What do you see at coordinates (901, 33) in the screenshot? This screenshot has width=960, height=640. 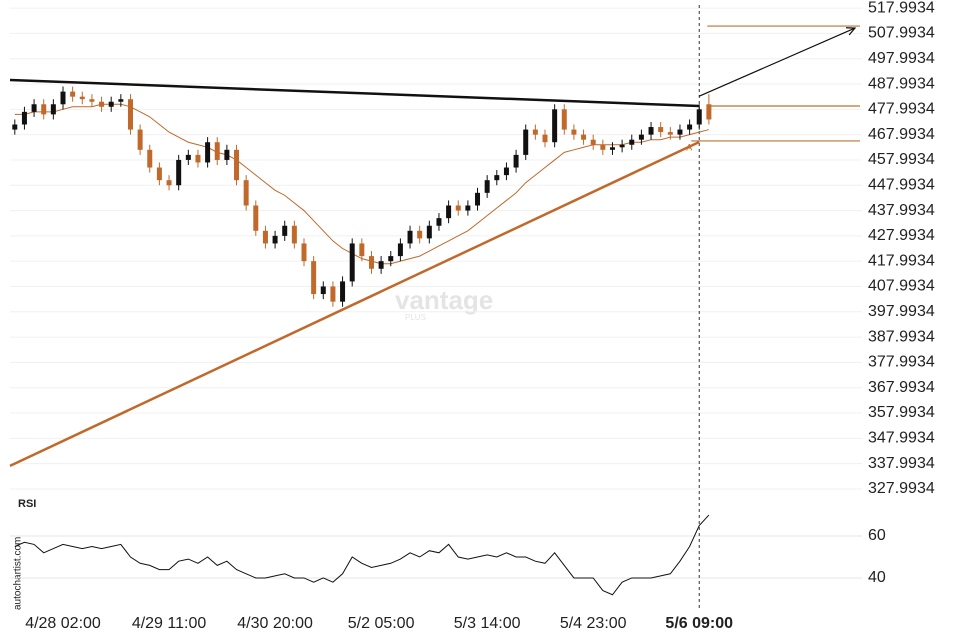 I see `y-tick-label: 507.9934` at bounding box center [901, 33].